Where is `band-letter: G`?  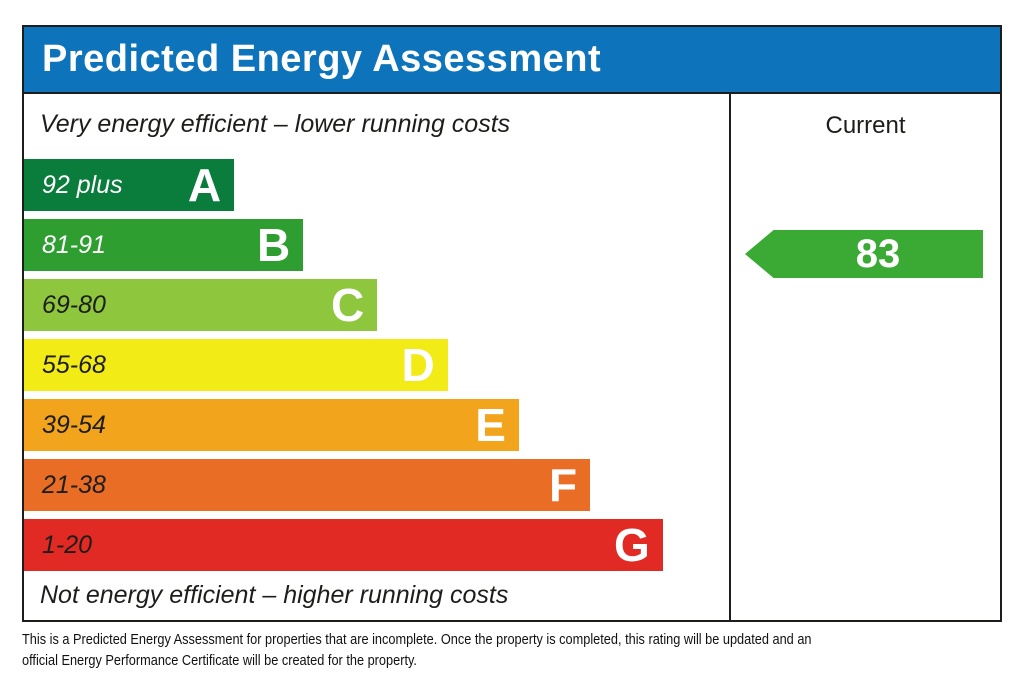
band-letter: G is located at coordinates (631, 545).